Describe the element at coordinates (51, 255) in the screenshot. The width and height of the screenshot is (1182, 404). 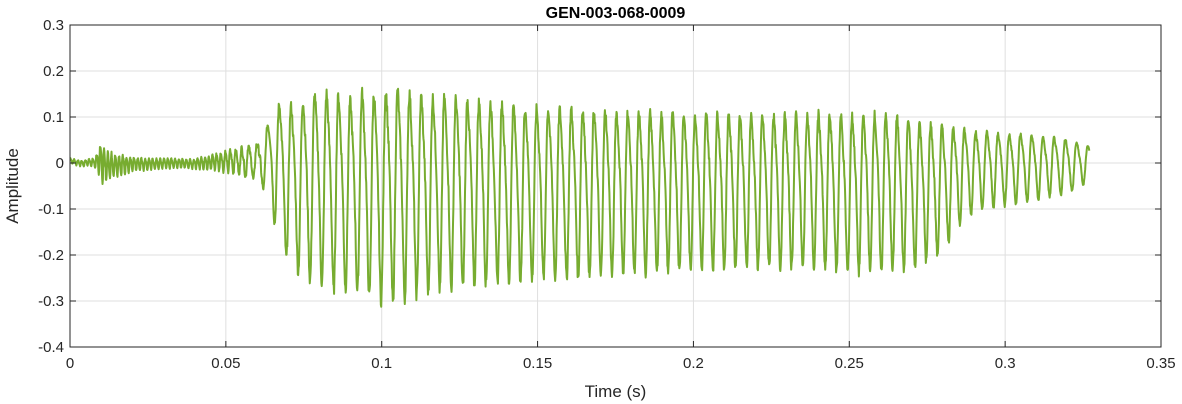
I see `y-tick-label: -0.2` at that location.